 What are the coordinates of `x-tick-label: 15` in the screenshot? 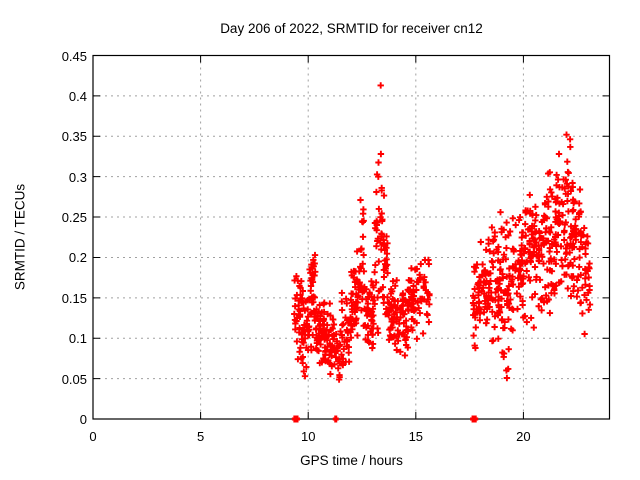 It's located at (416, 436).